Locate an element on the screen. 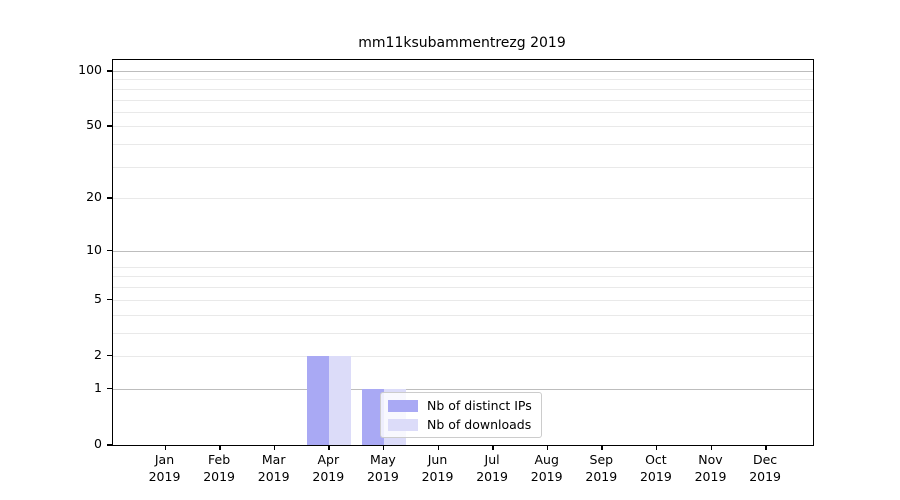 This screenshot has width=900, height=500. x-tick-label: Aug 2019 is located at coordinates (546, 468).